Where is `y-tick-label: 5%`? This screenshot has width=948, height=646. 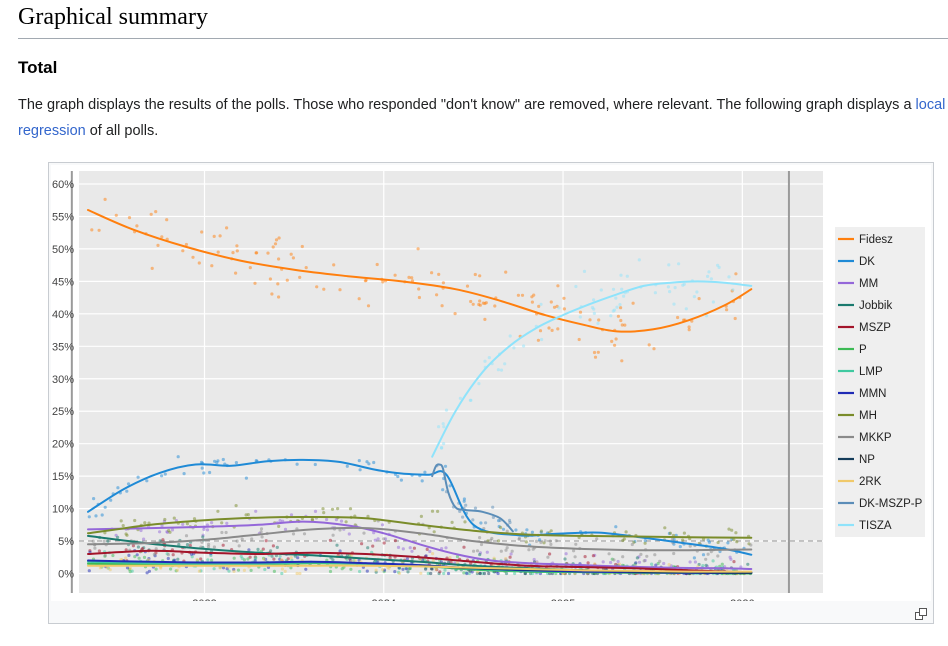 y-tick-label: 5% is located at coordinates (66, 542).